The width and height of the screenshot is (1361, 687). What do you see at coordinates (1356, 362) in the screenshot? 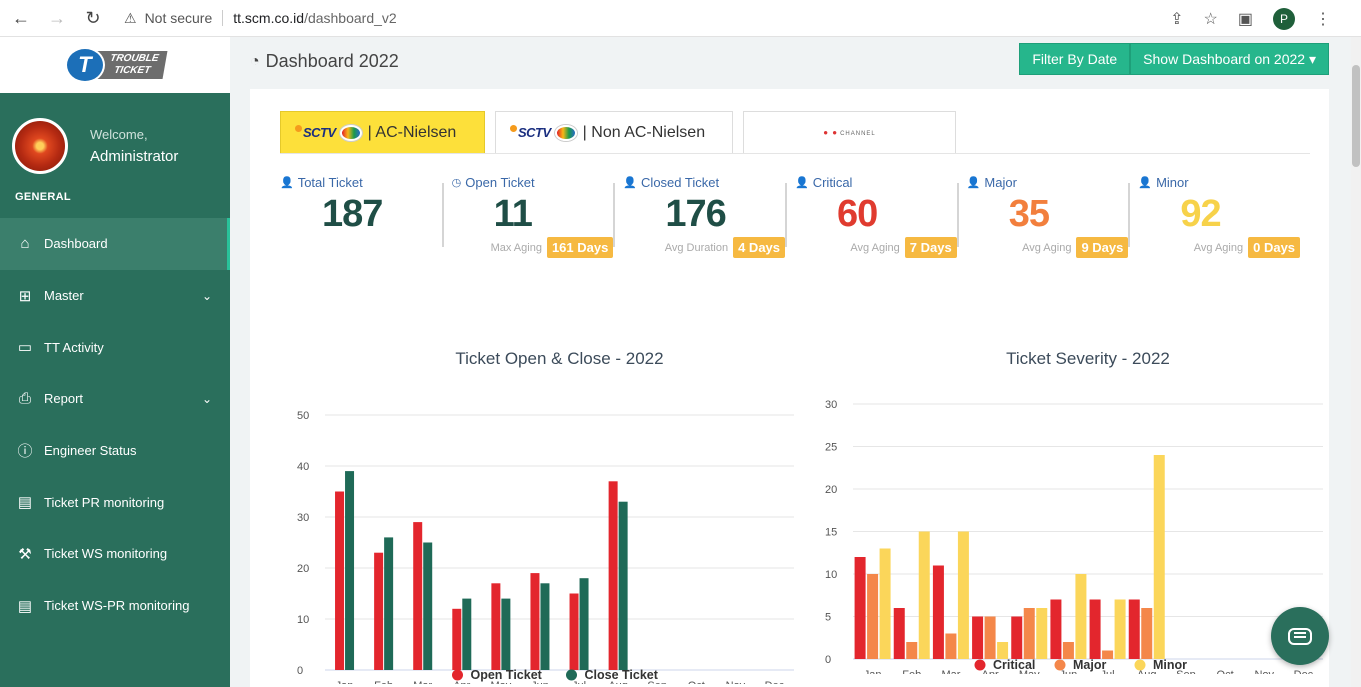
I see `page-scrollbar` at bounding box center [1356, 362].